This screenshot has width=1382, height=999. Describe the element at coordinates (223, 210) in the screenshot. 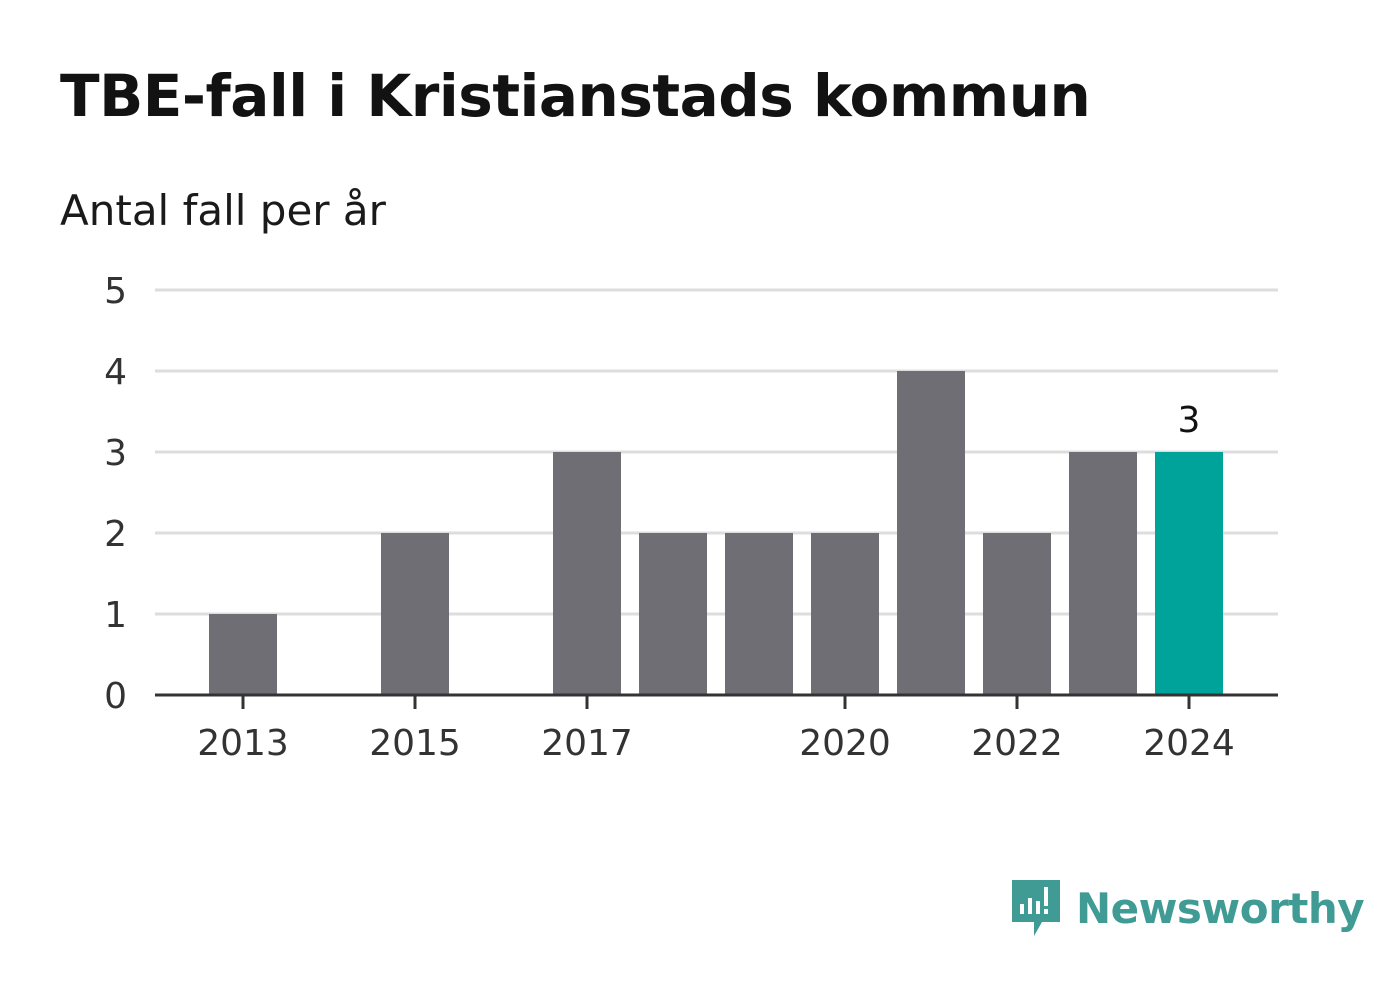

I see `chart-subtitle: Antal fall per år` at that location.